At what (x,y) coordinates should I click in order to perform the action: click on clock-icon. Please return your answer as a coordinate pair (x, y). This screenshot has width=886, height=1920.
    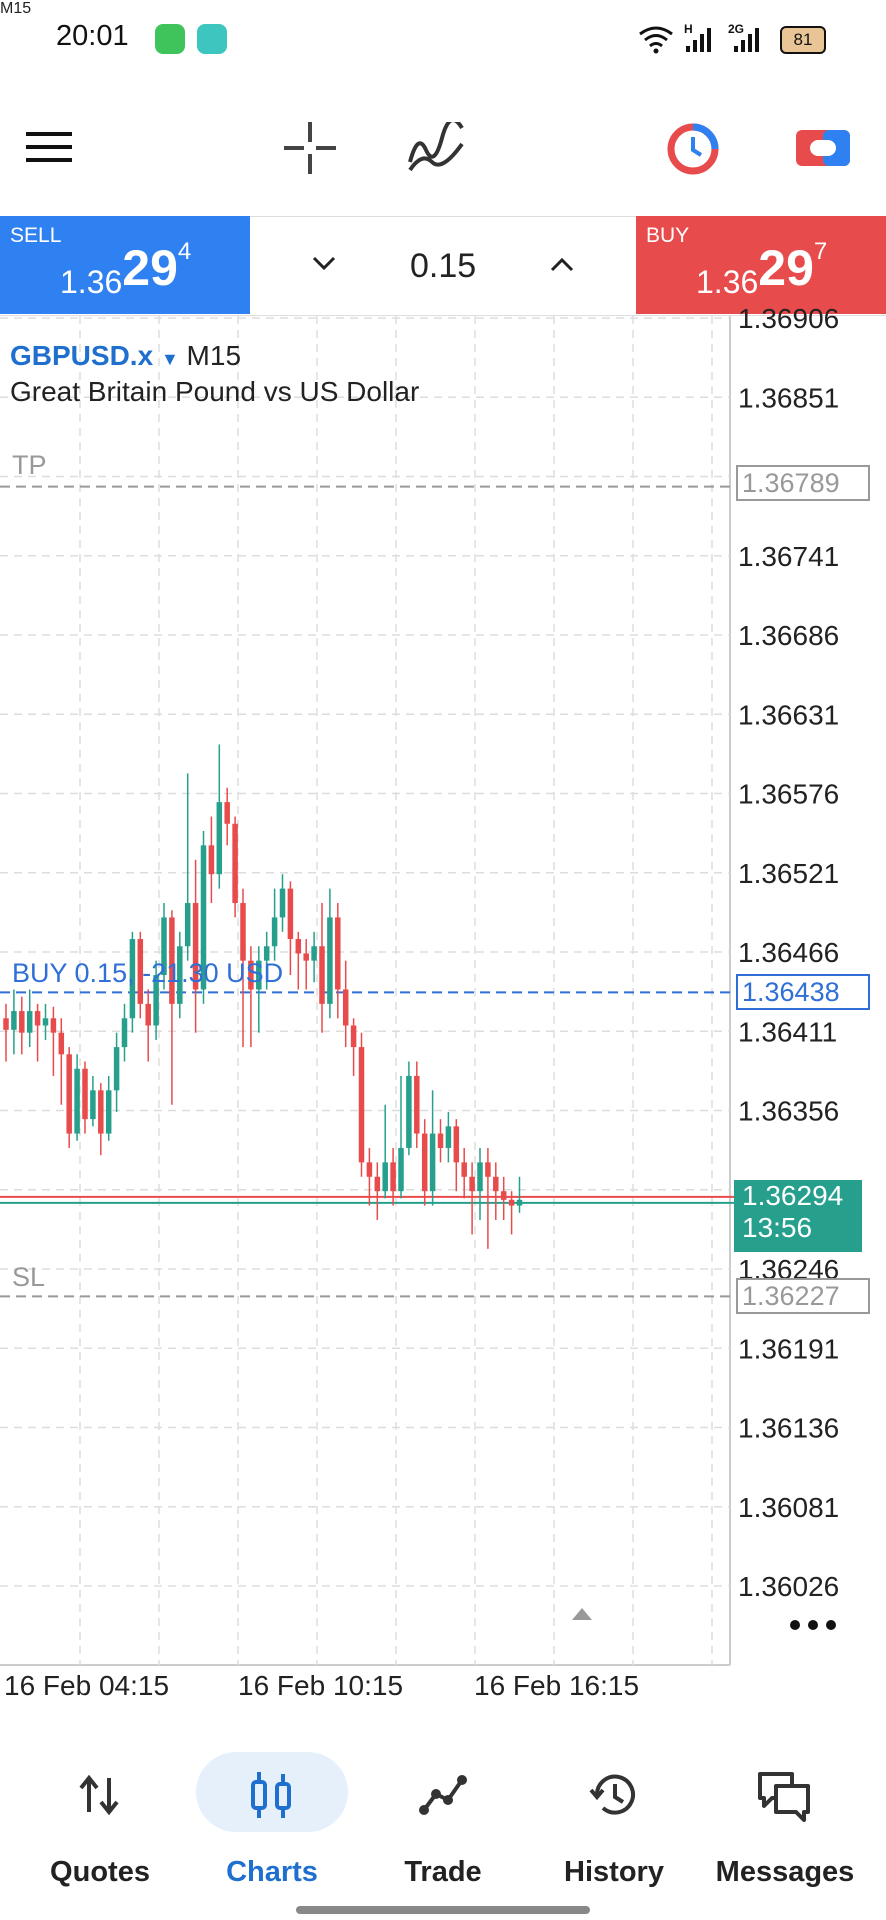
    Looking at the image, I should click on (693, 149).